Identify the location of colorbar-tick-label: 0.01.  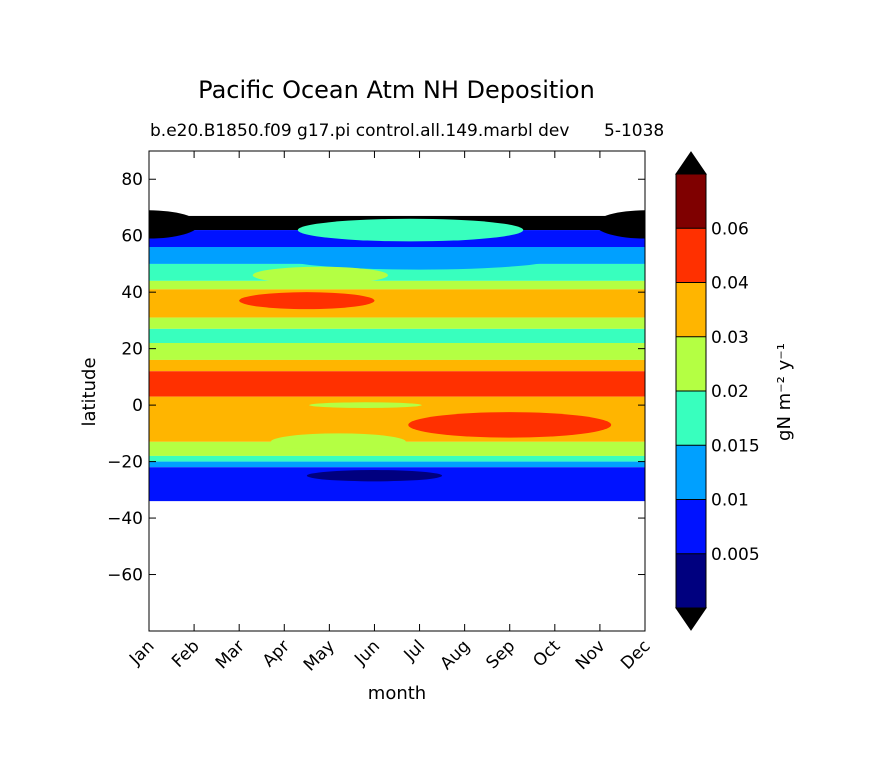
(730, 501).